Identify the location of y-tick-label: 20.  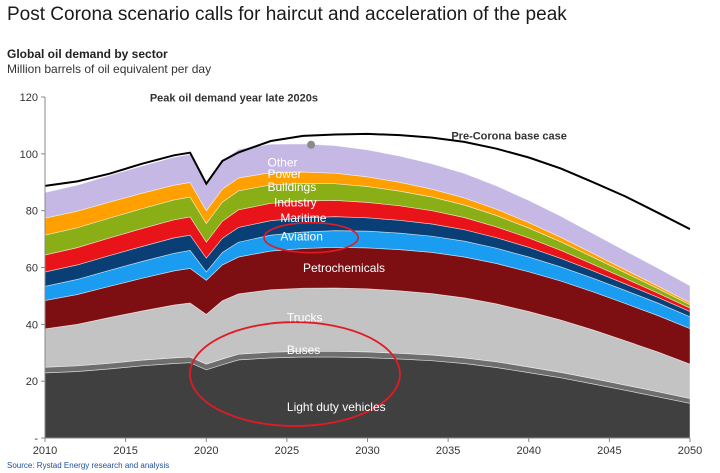
(32, 382).